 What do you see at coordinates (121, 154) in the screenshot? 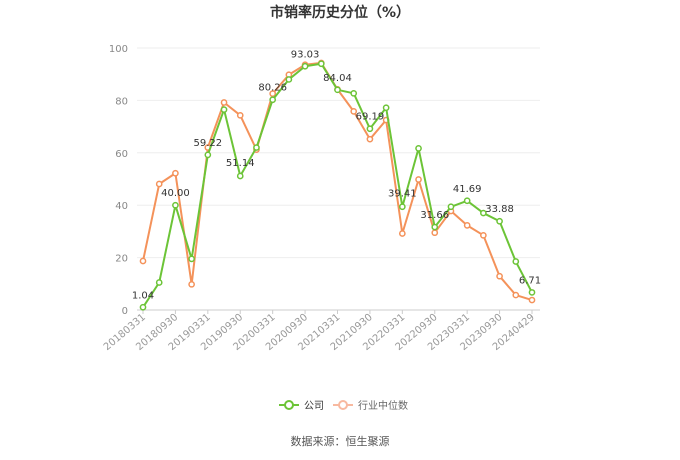
I see `y-tick-label: 60` at bounding box center [121, 154].